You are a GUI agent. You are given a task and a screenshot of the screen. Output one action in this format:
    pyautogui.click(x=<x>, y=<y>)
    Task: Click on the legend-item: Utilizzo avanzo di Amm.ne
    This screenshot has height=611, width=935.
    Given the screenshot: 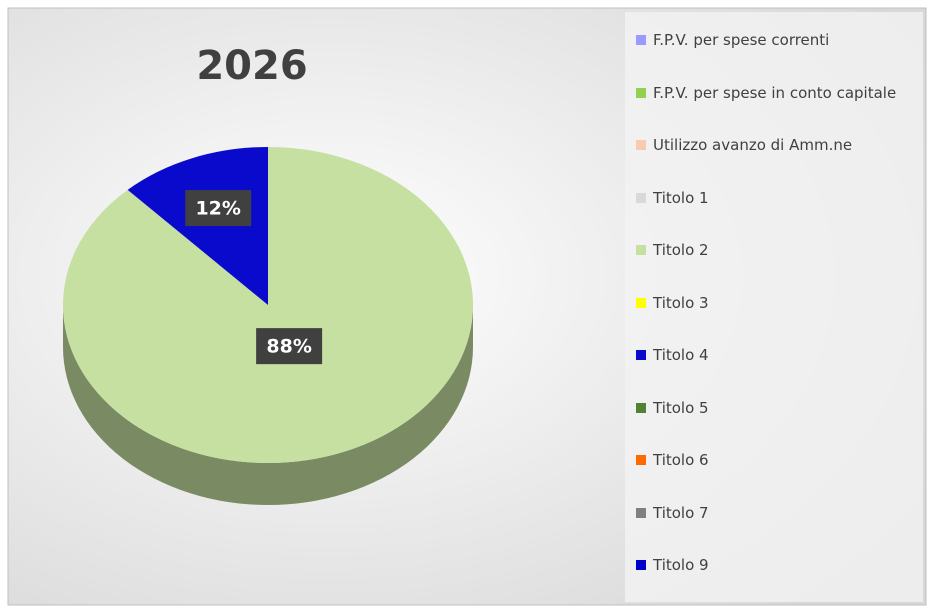 What is the action you would take?
    pyautogui.click(x=769, y=145)
    